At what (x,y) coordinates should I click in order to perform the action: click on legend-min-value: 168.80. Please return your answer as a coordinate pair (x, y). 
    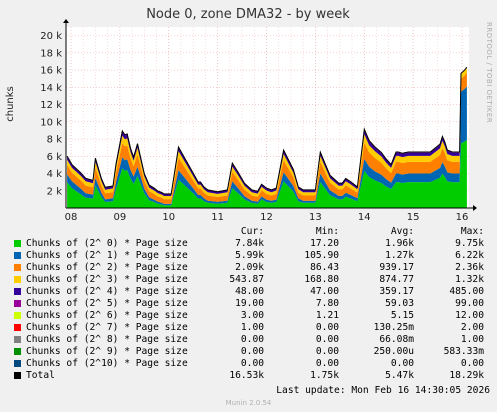
    Looking at the image, I should click on (321, 279).